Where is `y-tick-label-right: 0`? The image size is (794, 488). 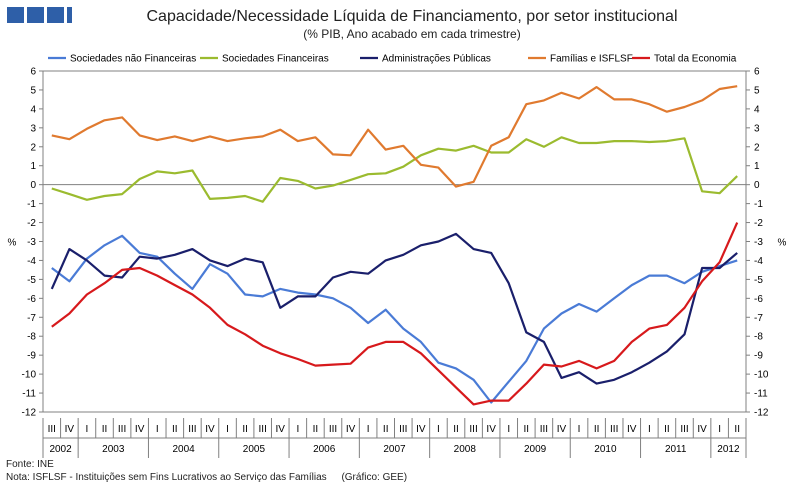
y-tick-label-right: 0 is located at coordinates (757, 185).